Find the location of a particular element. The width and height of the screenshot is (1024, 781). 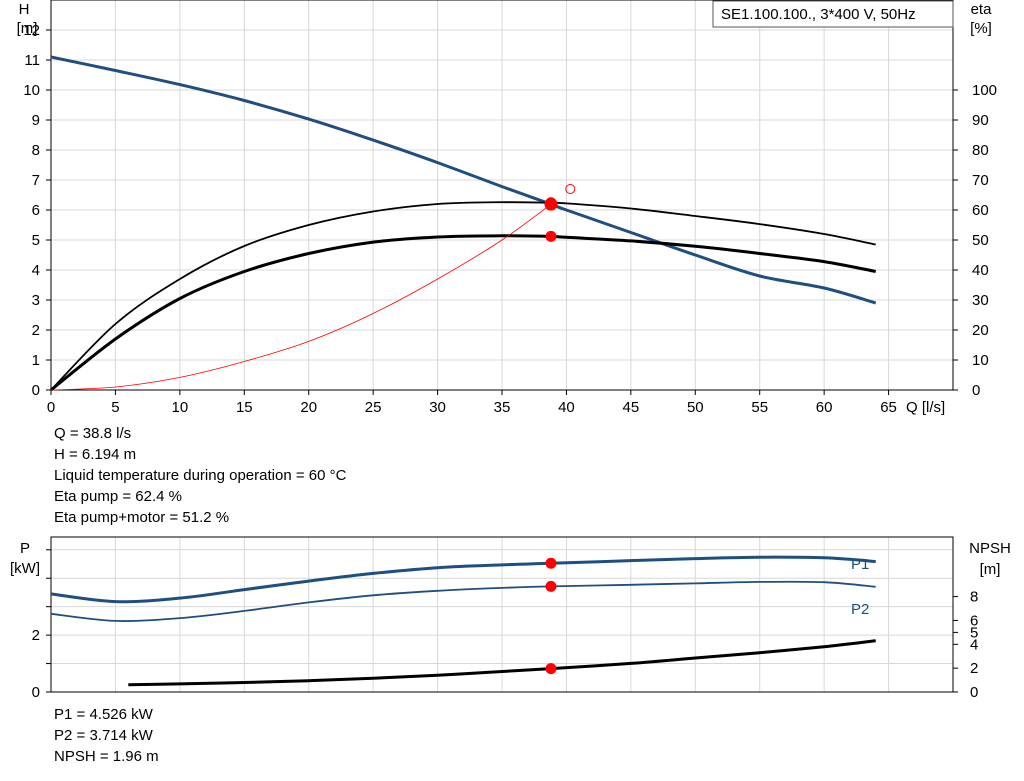

y-axis-unit: [m] is located at coordinates (27, 28).